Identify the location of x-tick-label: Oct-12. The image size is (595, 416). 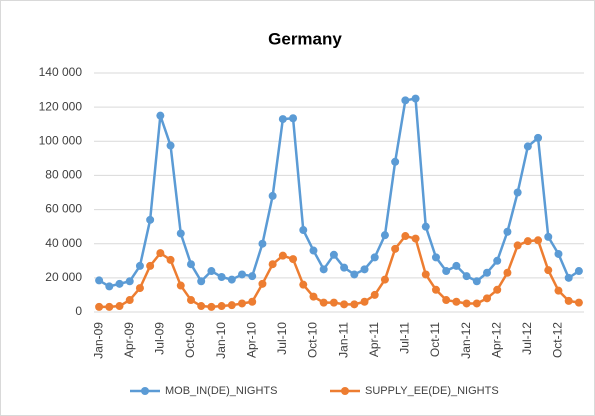
(558, 340).